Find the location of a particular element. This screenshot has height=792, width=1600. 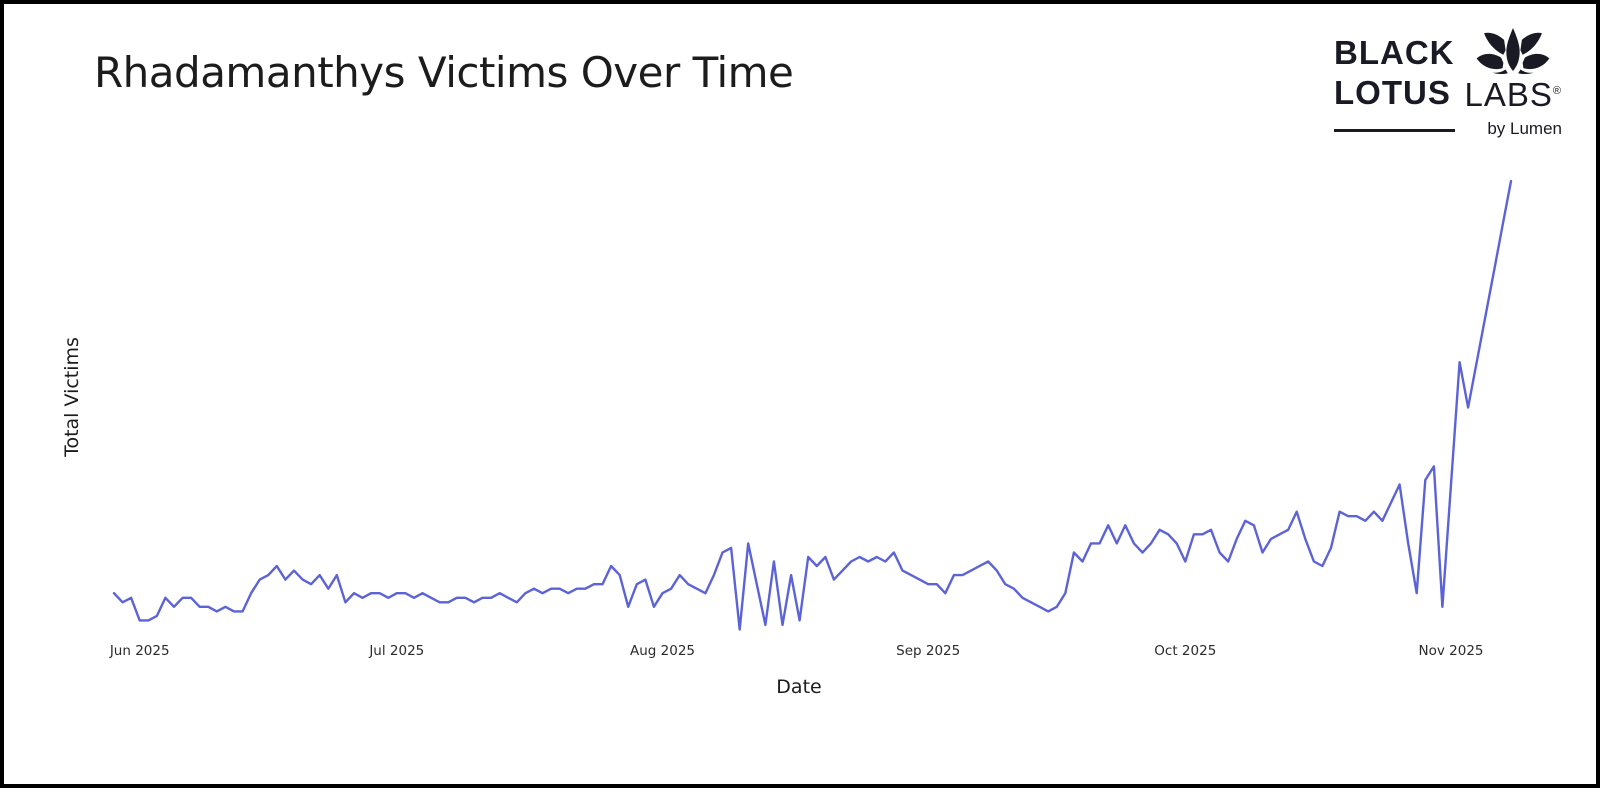

logo-word-lotus: LOTUS is located at coordinates (1392, 92).